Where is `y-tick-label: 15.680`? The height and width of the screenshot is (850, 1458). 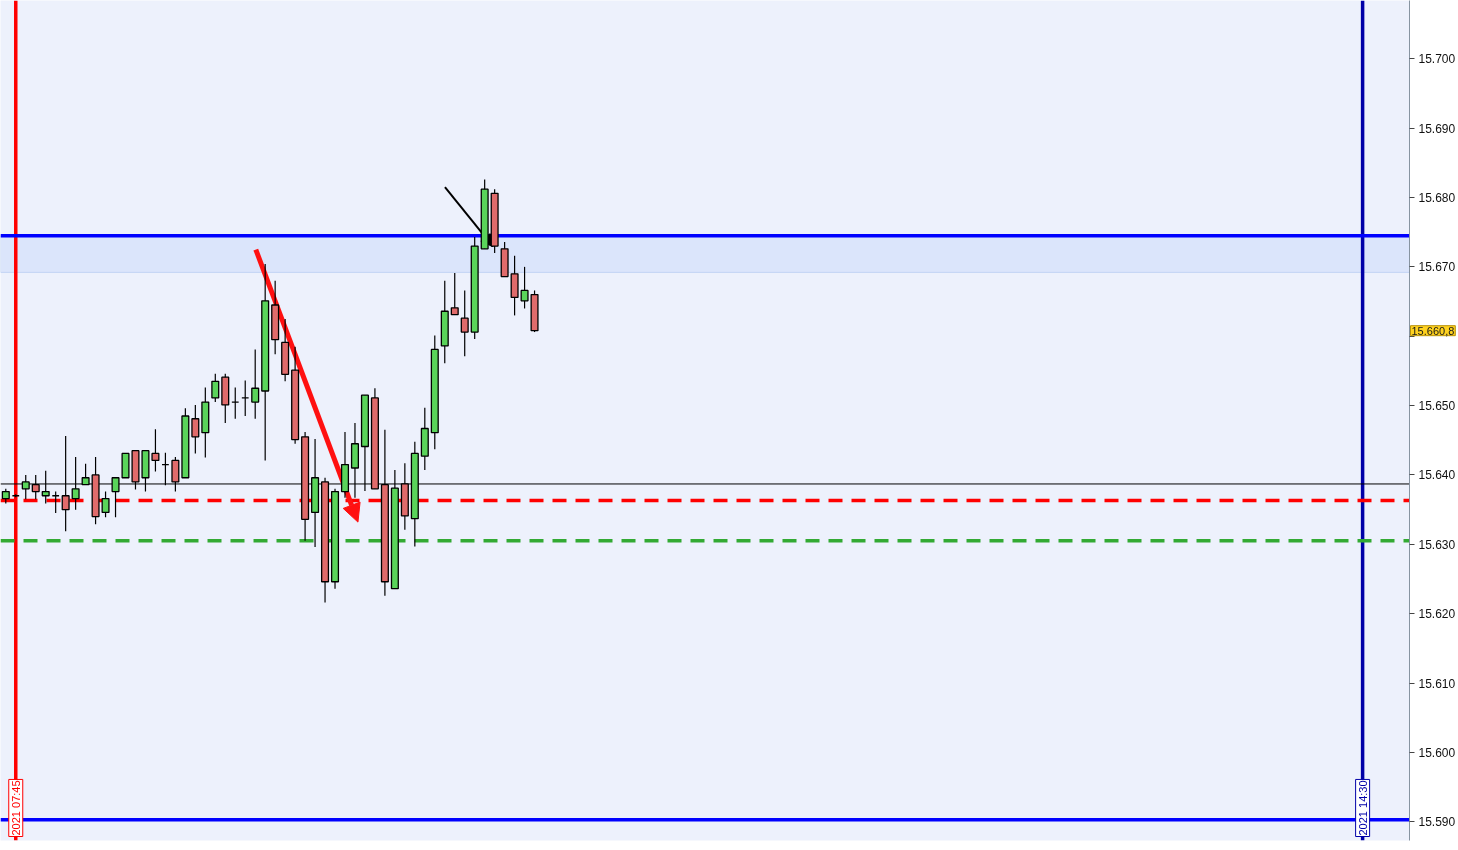
y-tick-label: 15.680 is located at coordinates (1437, 197).